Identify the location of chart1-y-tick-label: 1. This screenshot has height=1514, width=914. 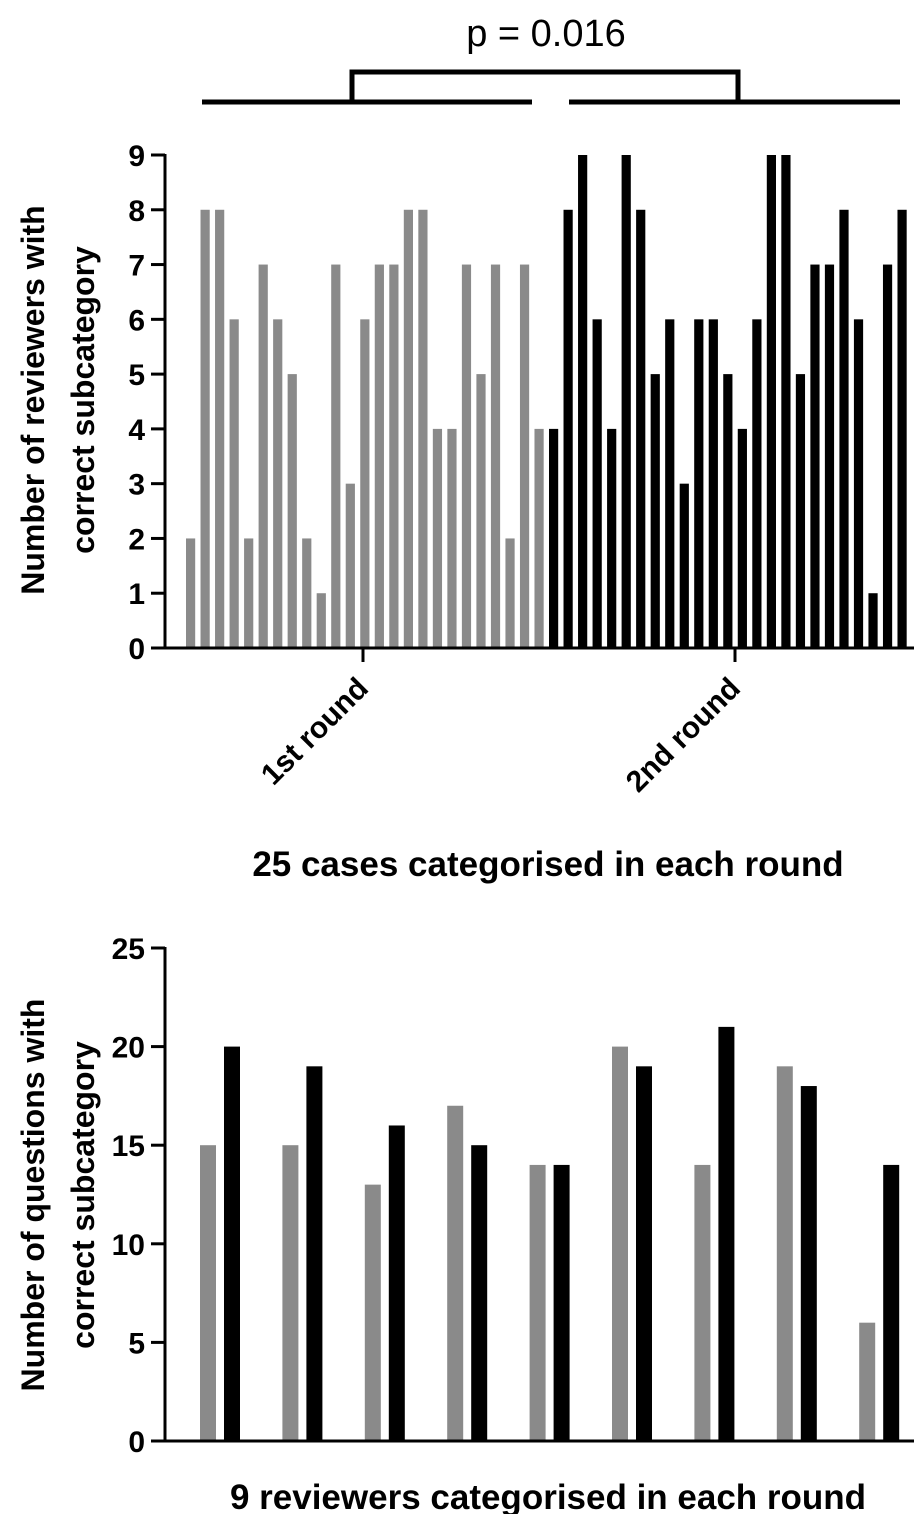
(136, 594).